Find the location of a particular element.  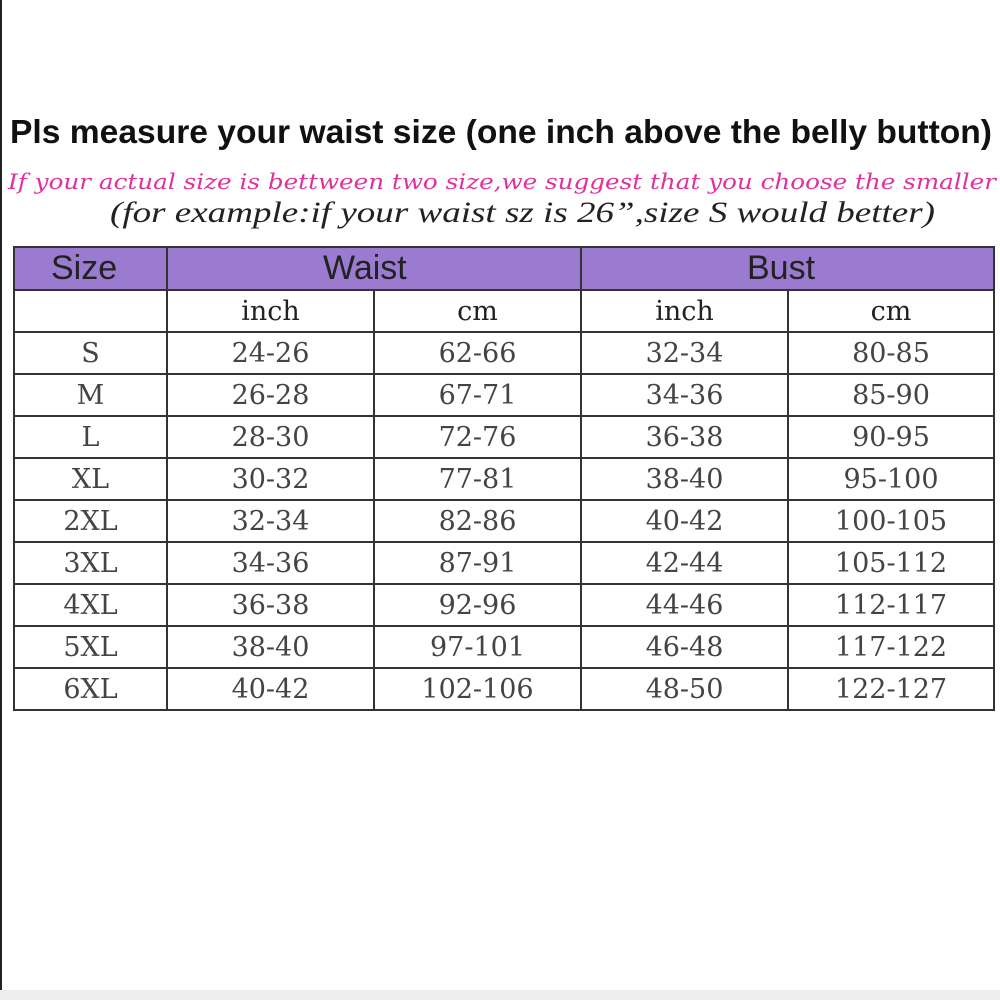

measure-cell: 92-96 is located at coordinates (477, 605).